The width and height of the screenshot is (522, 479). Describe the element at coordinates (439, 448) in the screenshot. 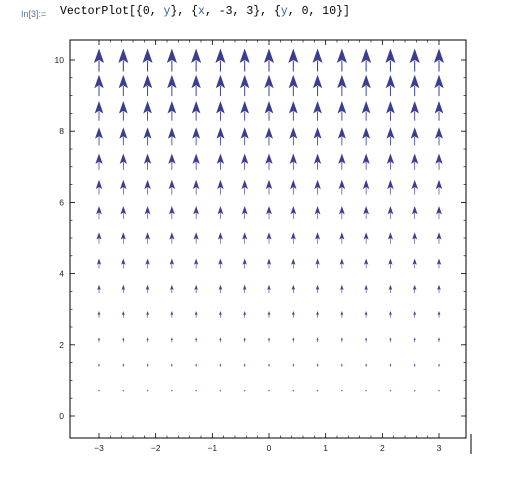

I see `x-tick-label: 3` at that location.